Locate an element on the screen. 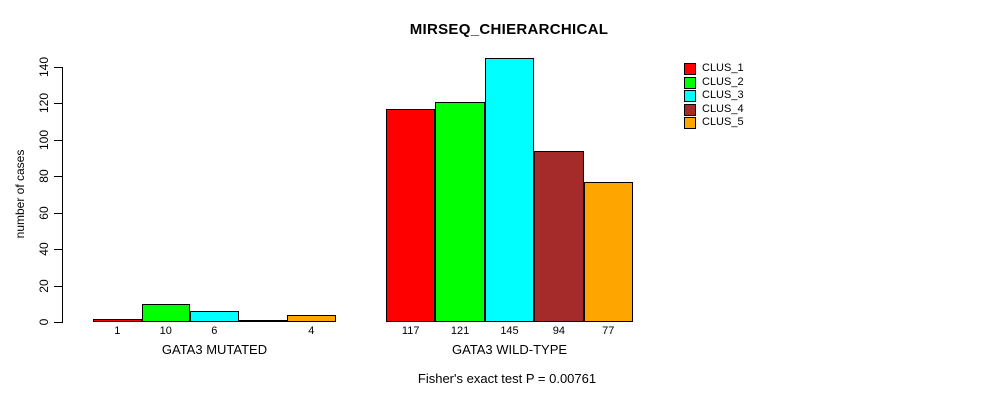 The width and height of the screenshot is (990, 400). bar-clus_2-group2 is located at coordinates (460, 212).